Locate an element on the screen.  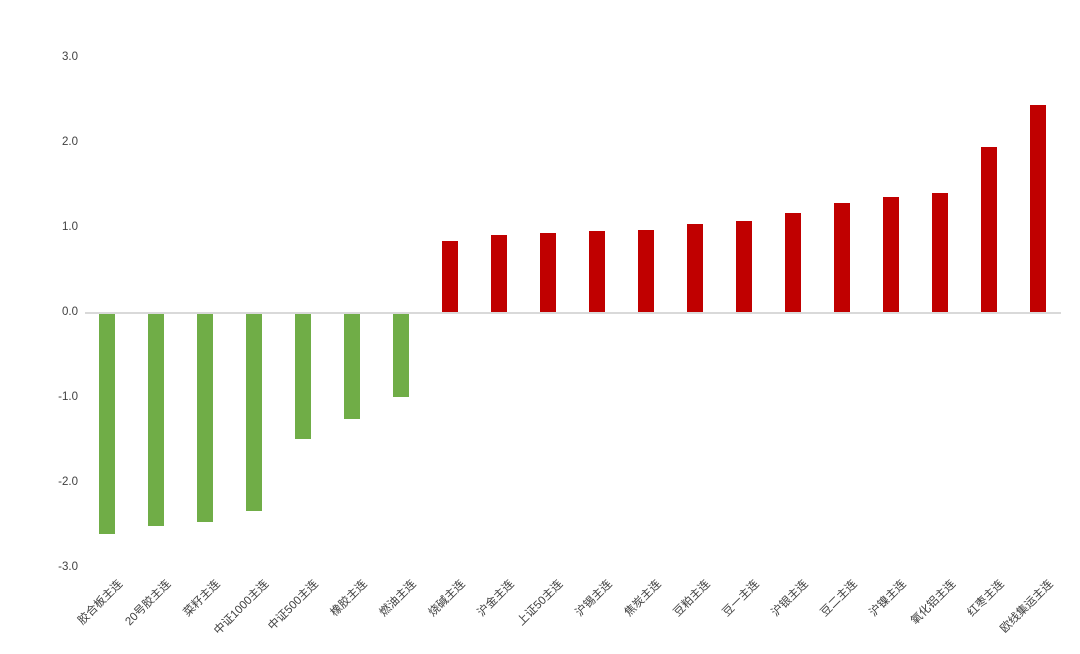
x-axis-category-label: 菜籽主连 is located at coordinates (202, 599).